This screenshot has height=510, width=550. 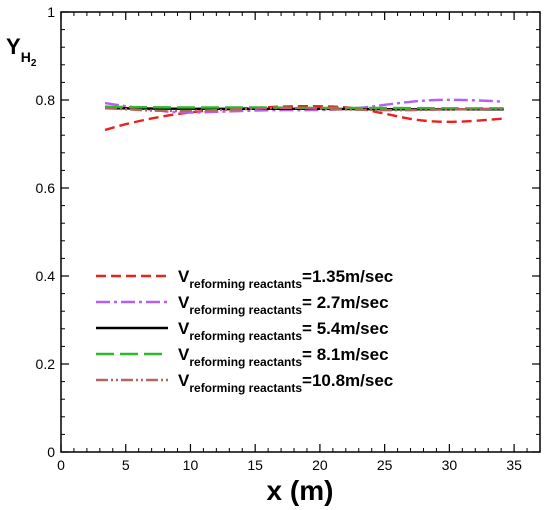 I want to click on legend-label-1: Vreforming reactants=1.35m/sec, so click(x=285, y=279).